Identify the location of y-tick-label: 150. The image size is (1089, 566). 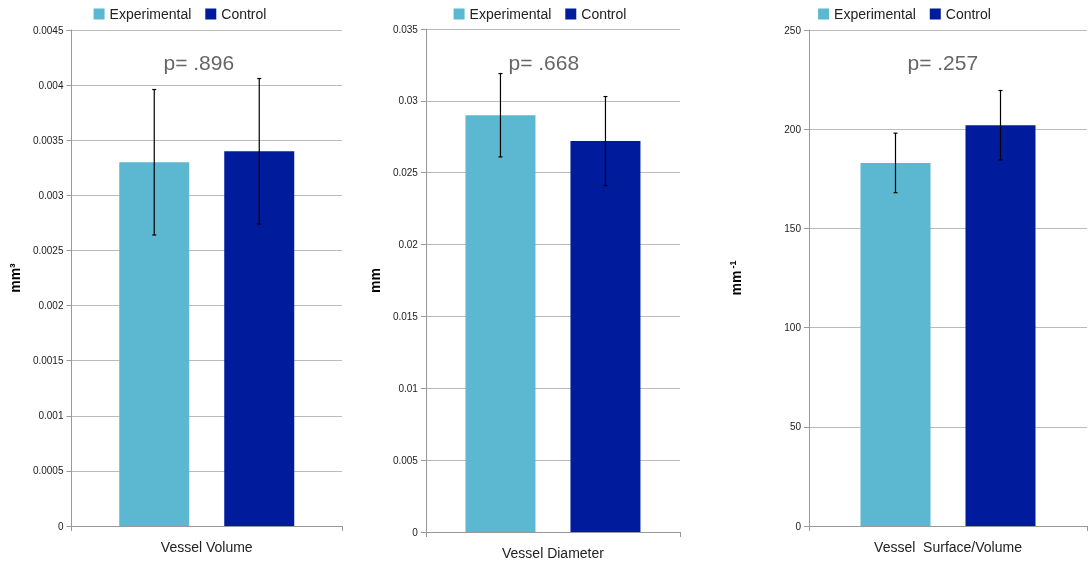
(793, 228).